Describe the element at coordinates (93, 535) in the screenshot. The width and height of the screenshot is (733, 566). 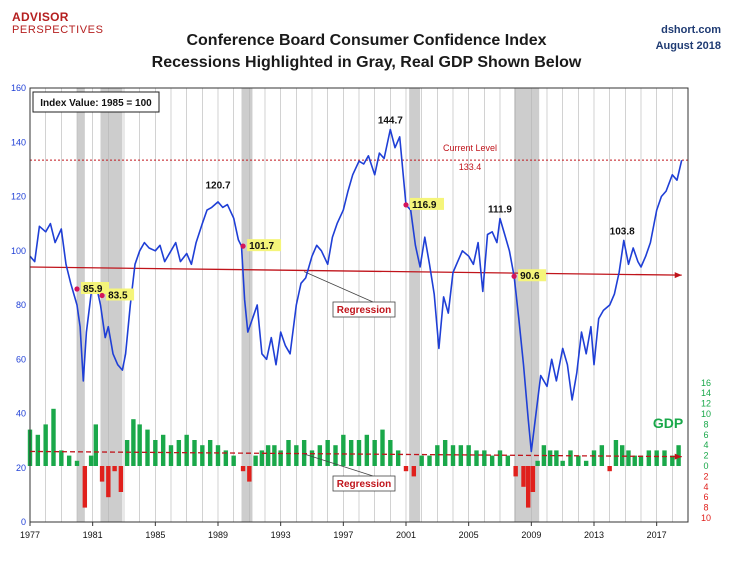
I see `x-tick-label: 1981` at that location.